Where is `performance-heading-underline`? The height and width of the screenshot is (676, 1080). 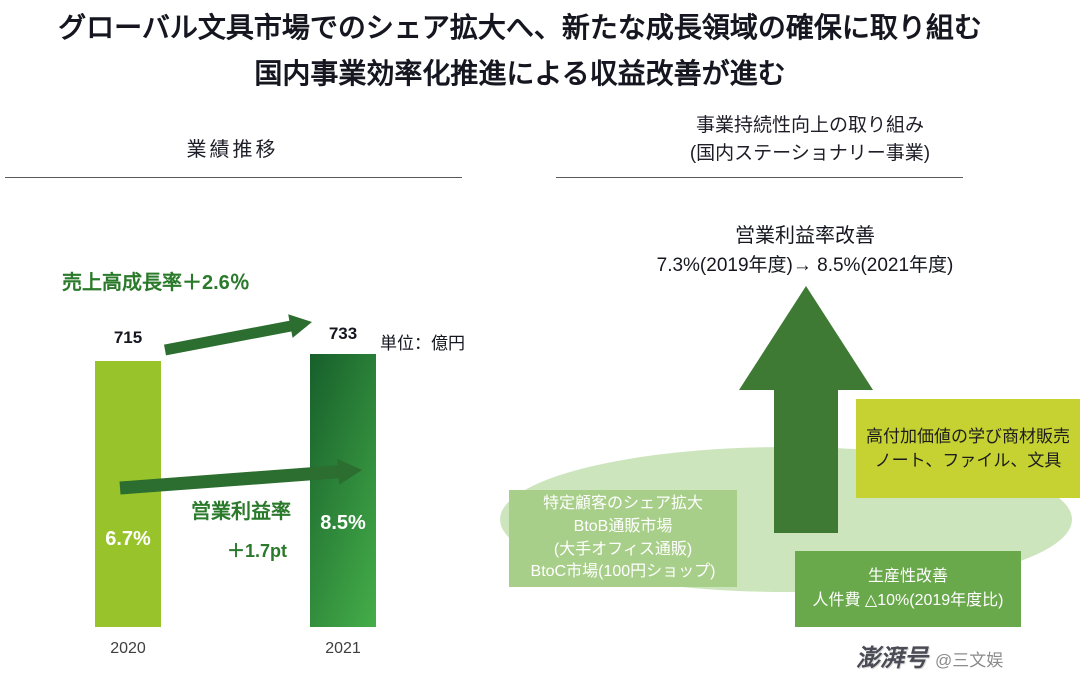
performance-heading-underline is located at coordinates (233, 177).